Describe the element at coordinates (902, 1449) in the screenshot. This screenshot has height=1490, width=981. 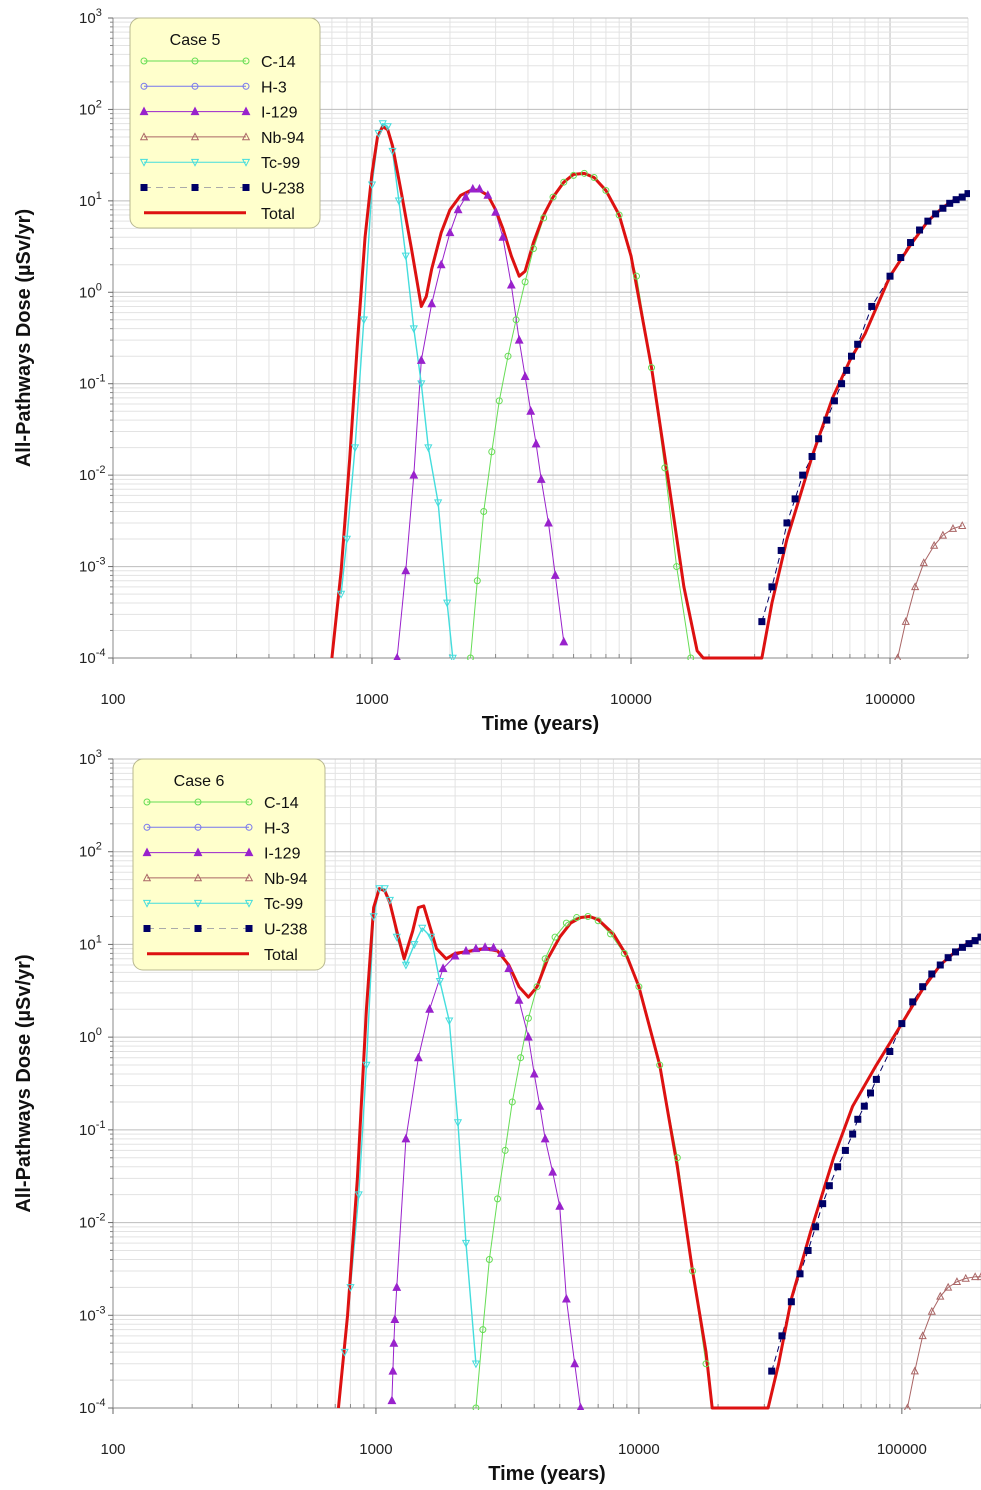
I see `x-tick-label: 100000` at that location.